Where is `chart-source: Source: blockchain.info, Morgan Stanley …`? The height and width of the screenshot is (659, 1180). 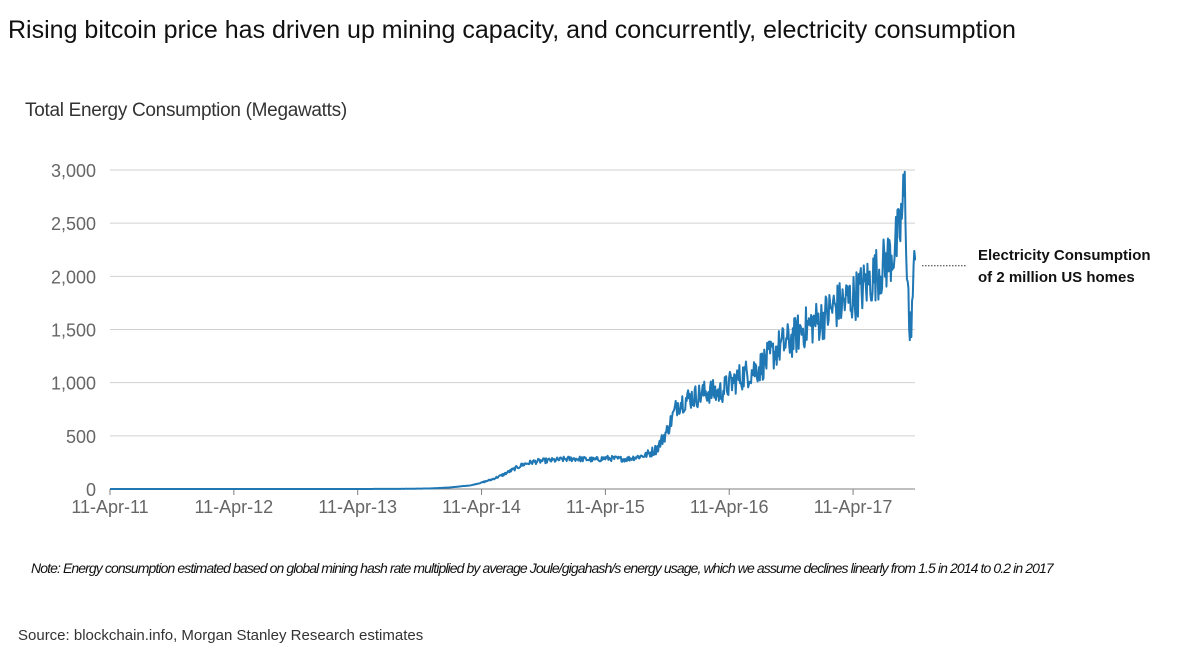
chart-source: Source: blockchain.info, Morgan Stanley … is located at coordinates (221, 635).